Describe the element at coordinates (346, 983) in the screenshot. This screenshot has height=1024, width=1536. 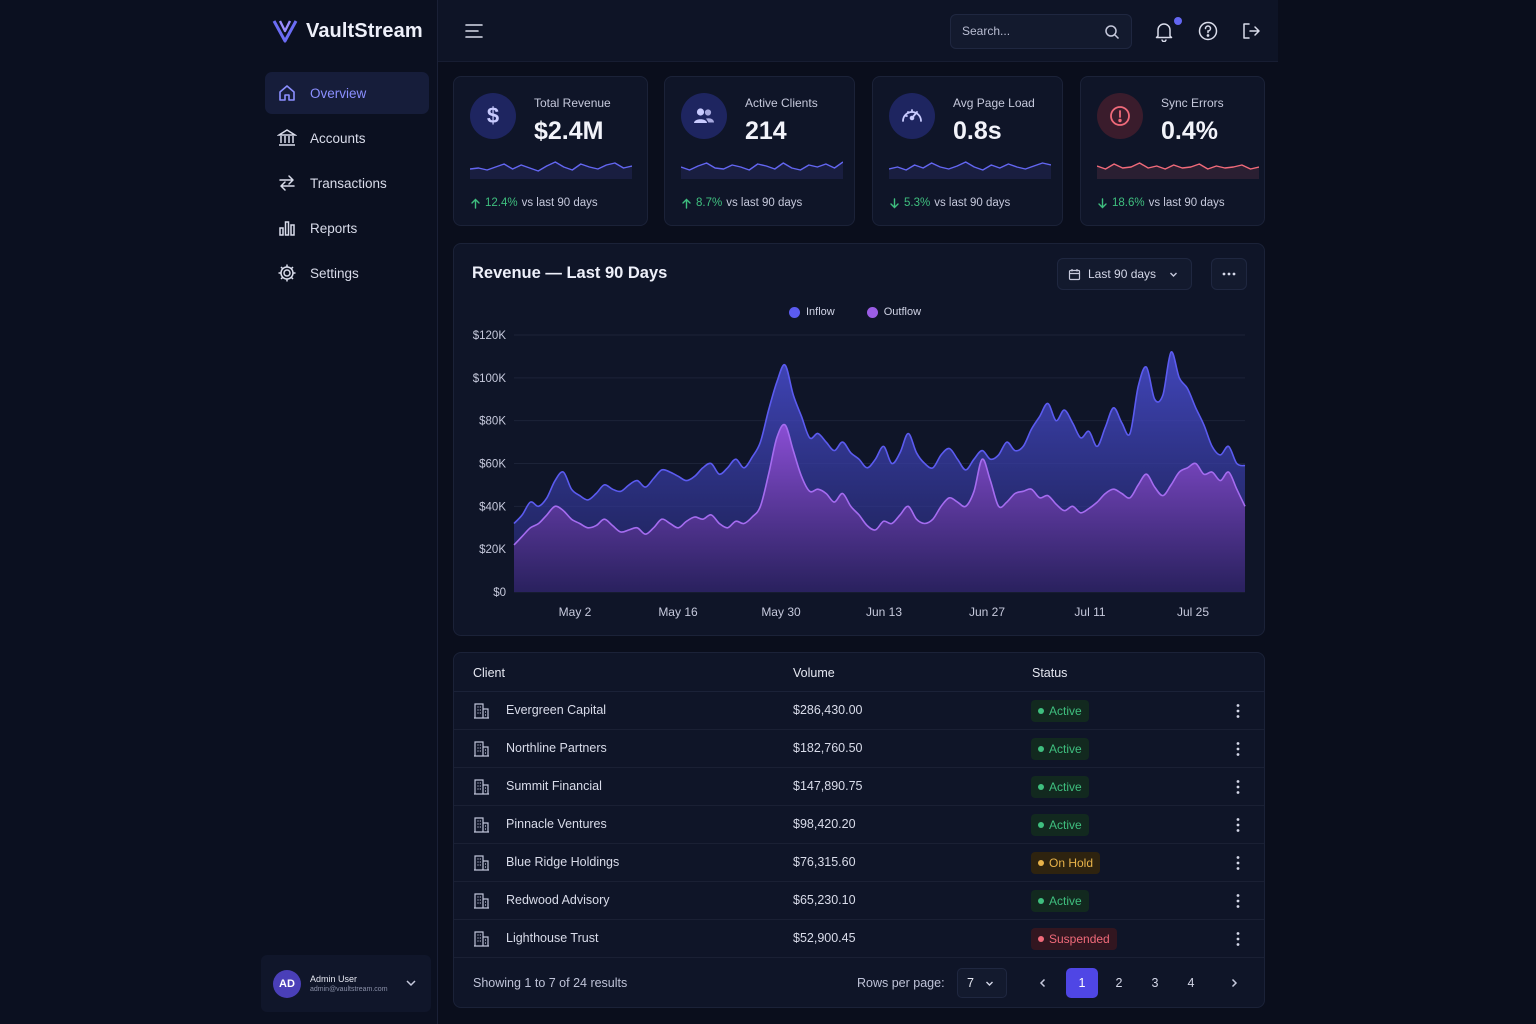
I see `user-menu: AD Admin User admin@vaultstream.com` at that location.